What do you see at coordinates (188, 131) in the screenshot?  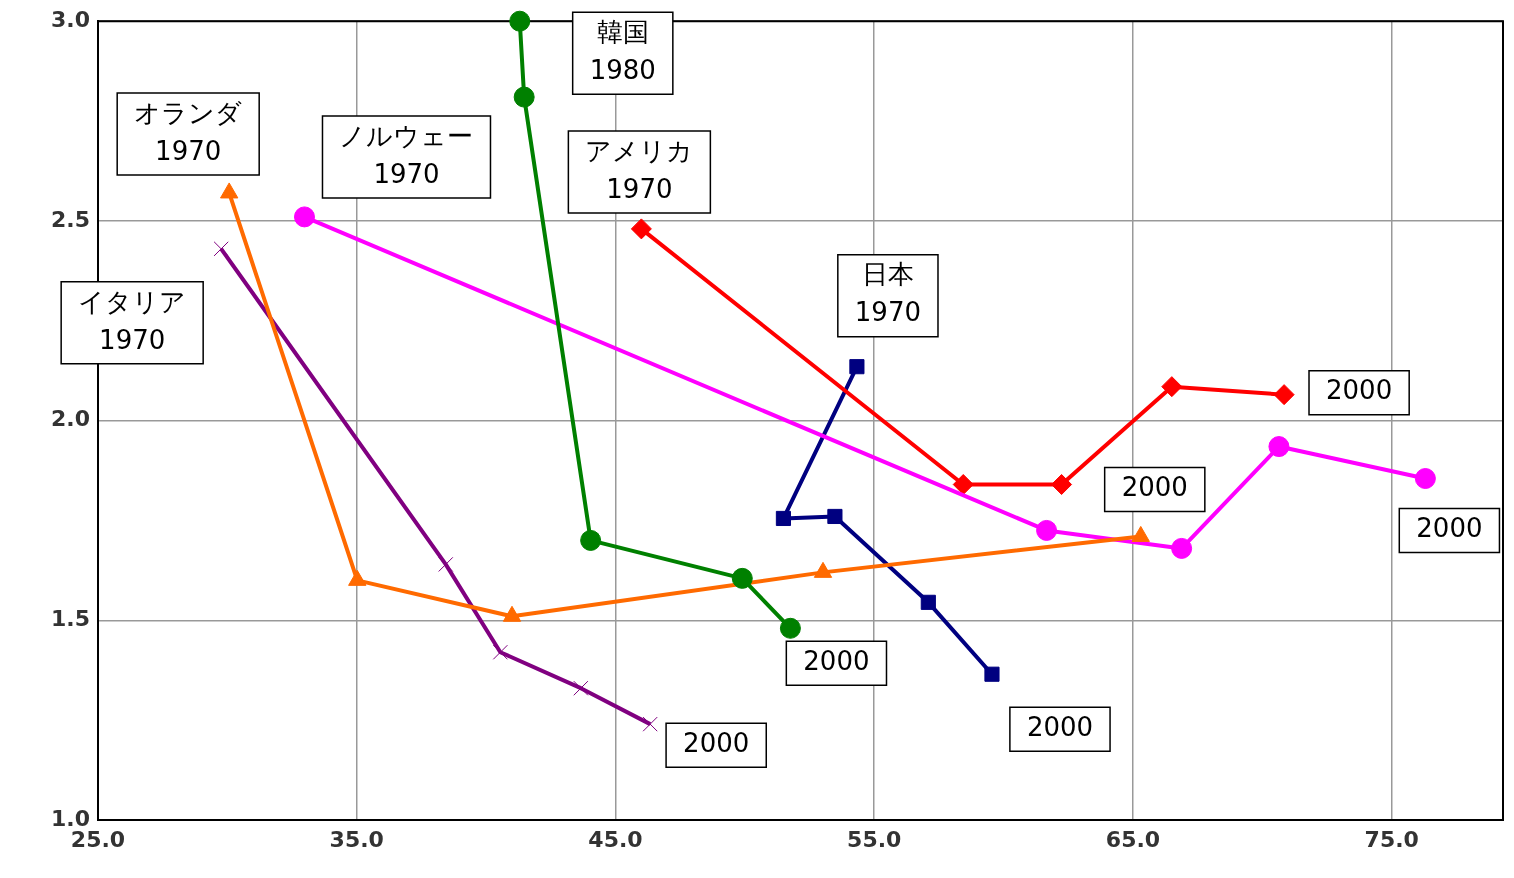 I see `annotation: オランダ 1970` at bounding box center [188, 131].